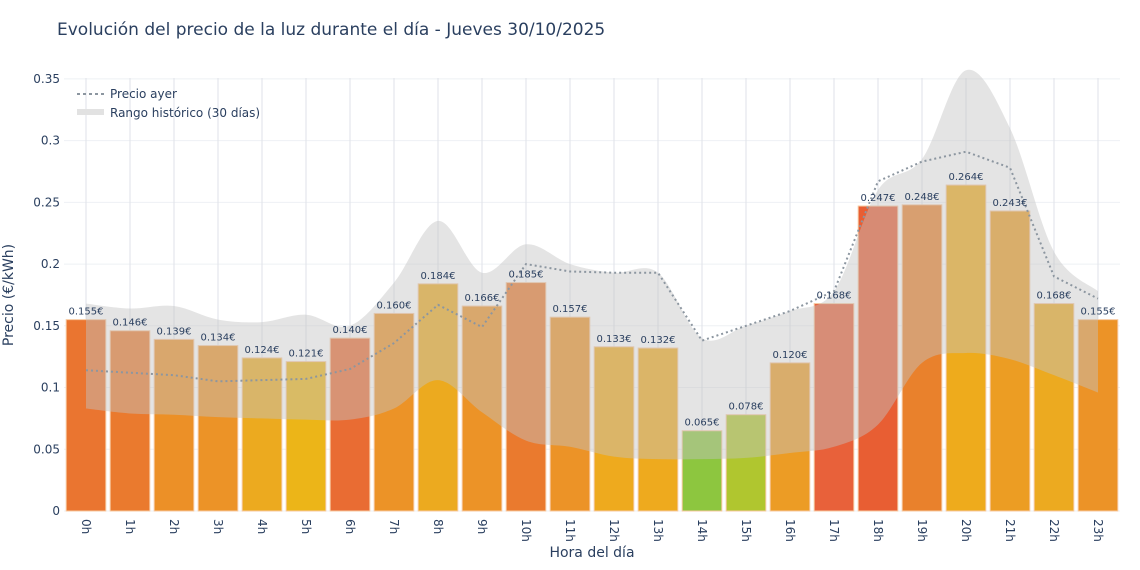 The width and height of the screenshot is (1140, 570). I want to click on bar-value-label: 0.264€, so click(966, 177).